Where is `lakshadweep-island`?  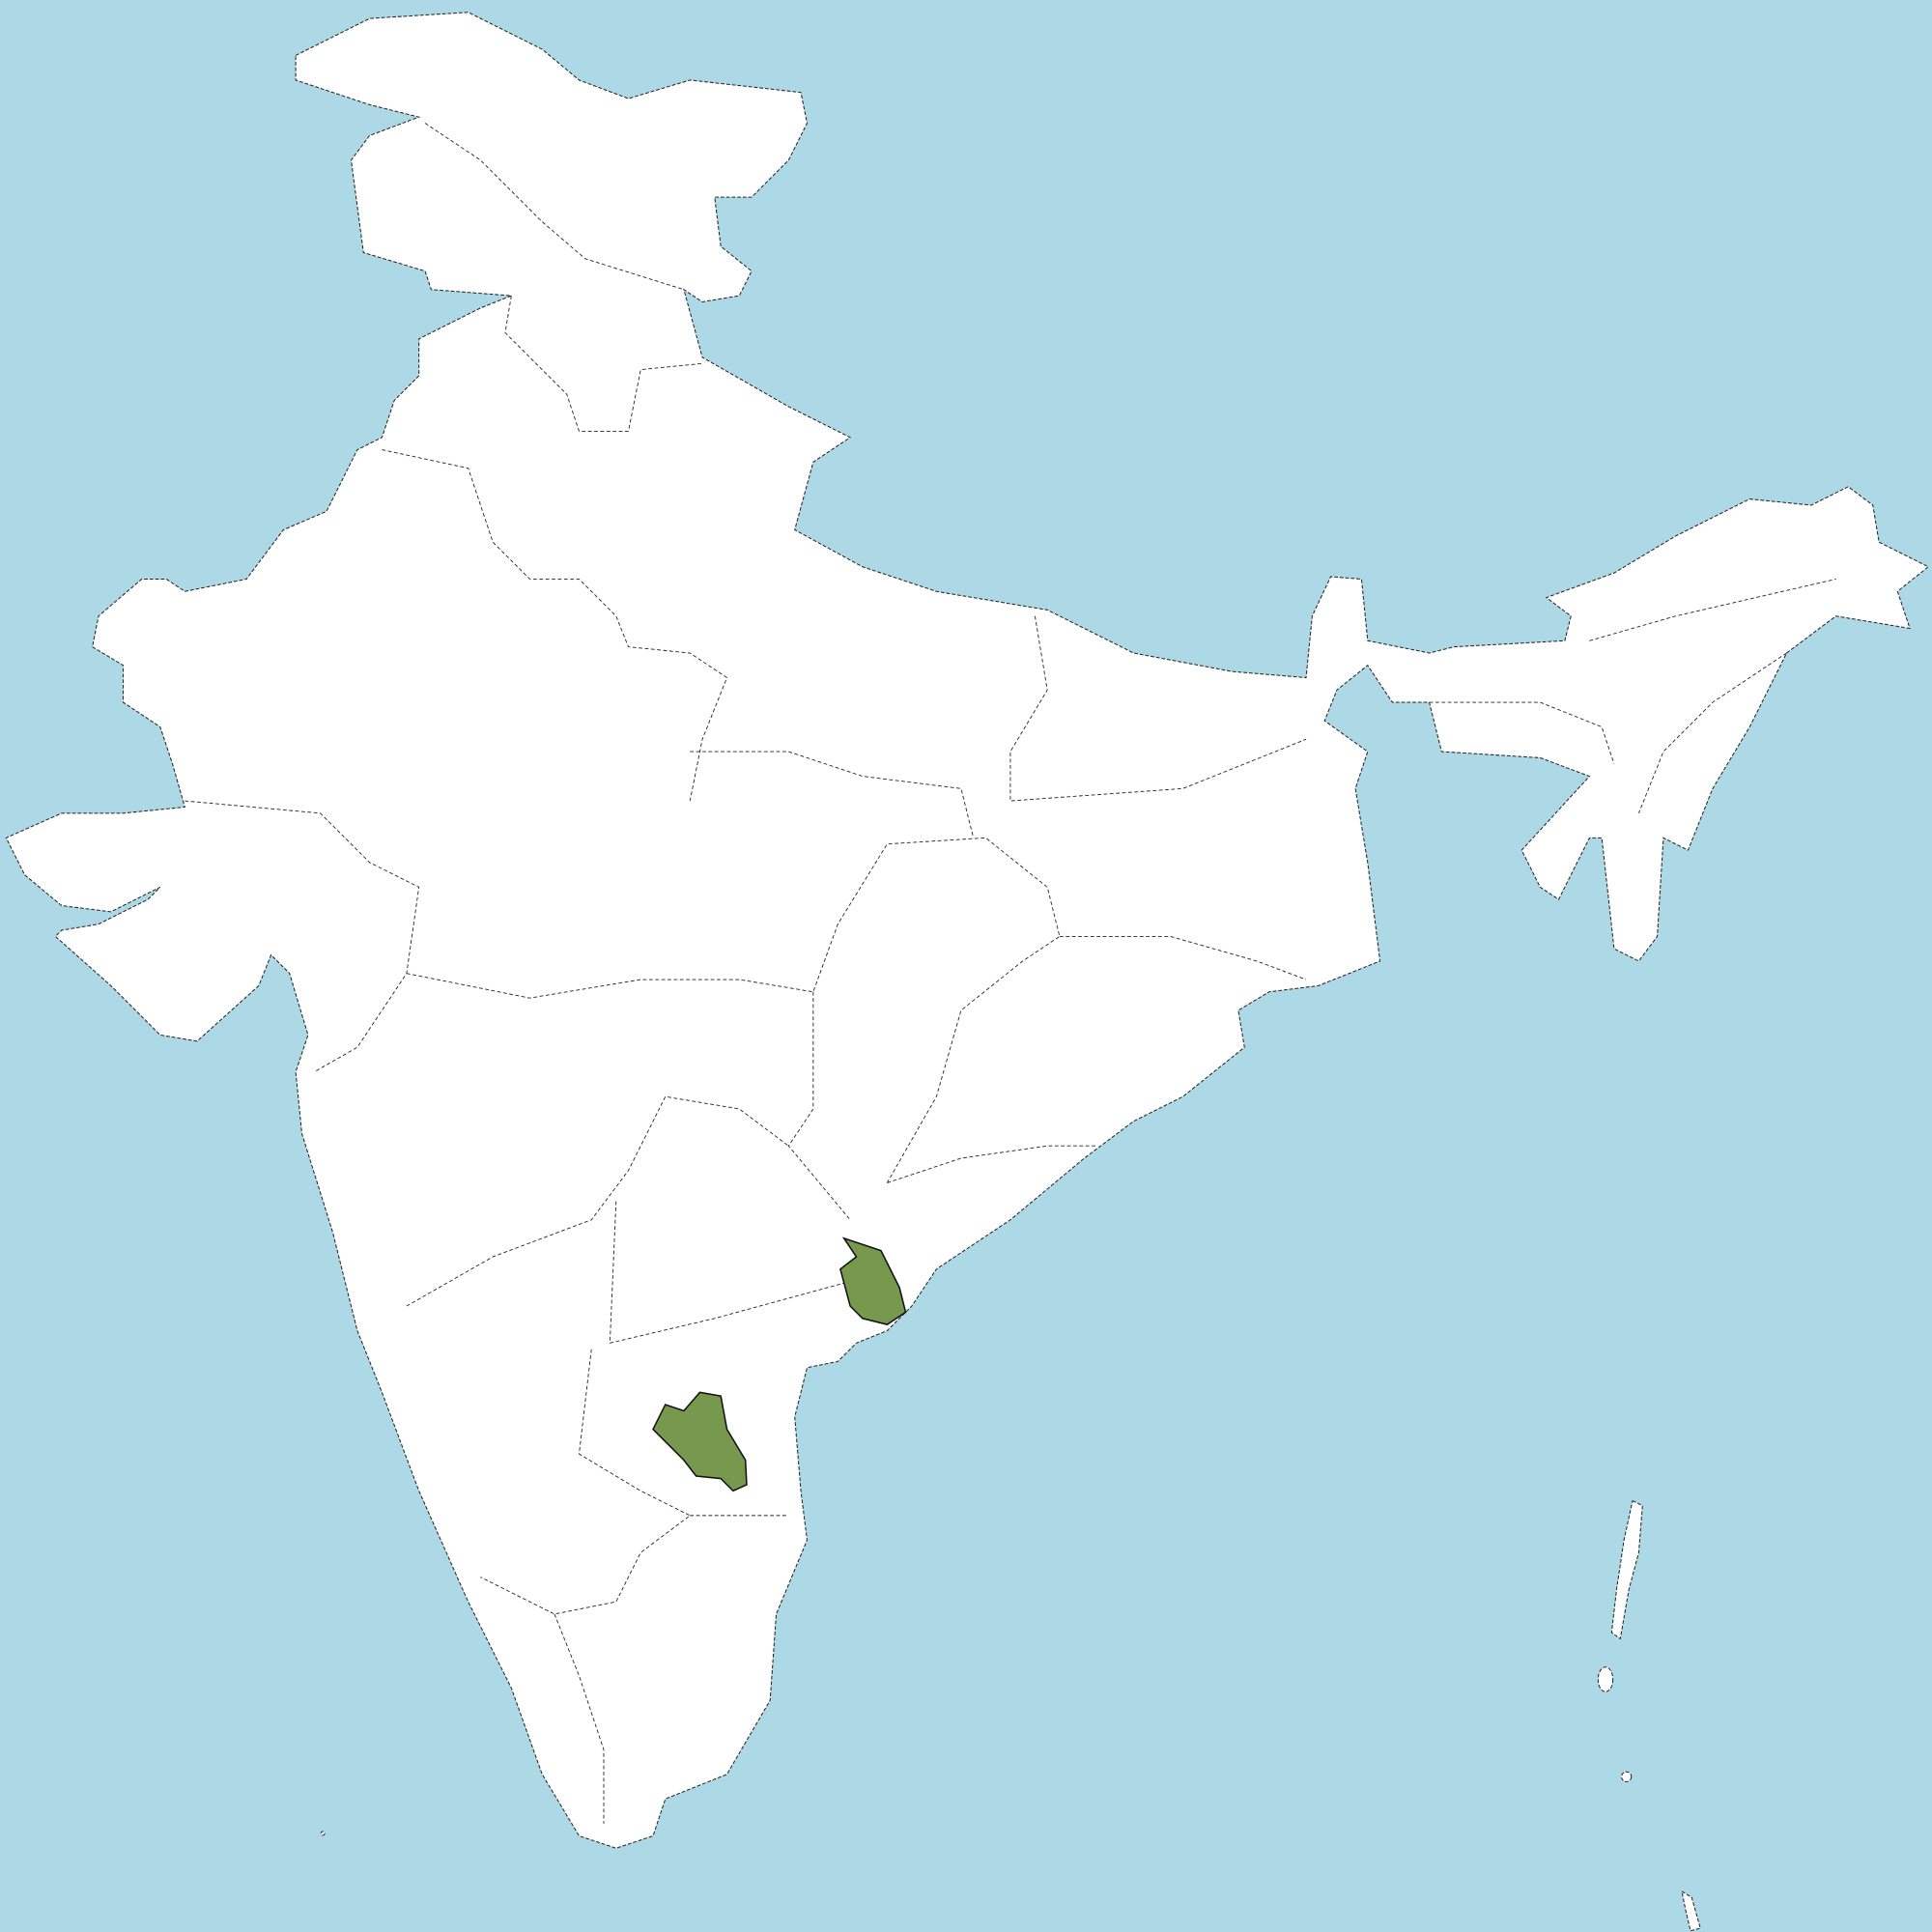
lakshadweep-island is located at coordinates (323, 1833).